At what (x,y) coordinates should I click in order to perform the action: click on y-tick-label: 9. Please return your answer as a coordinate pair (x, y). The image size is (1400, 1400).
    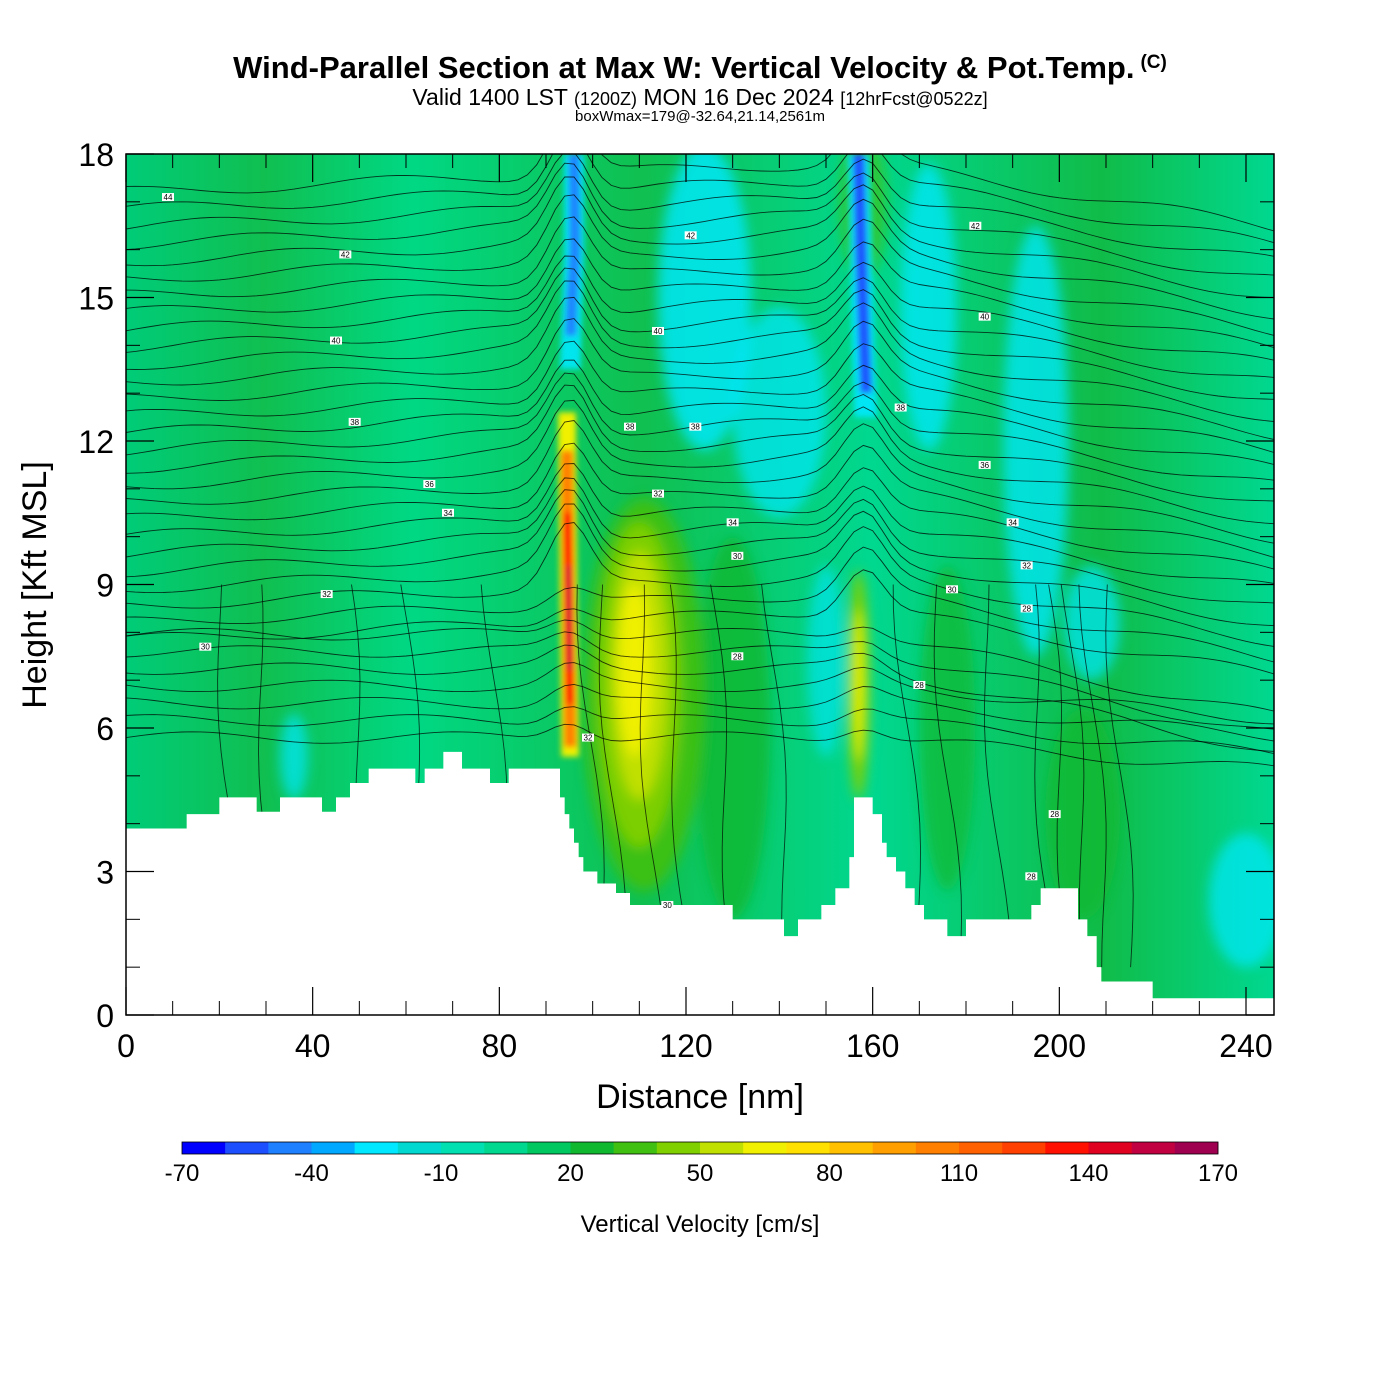
    Looking at the image, I should click on (105, 586).